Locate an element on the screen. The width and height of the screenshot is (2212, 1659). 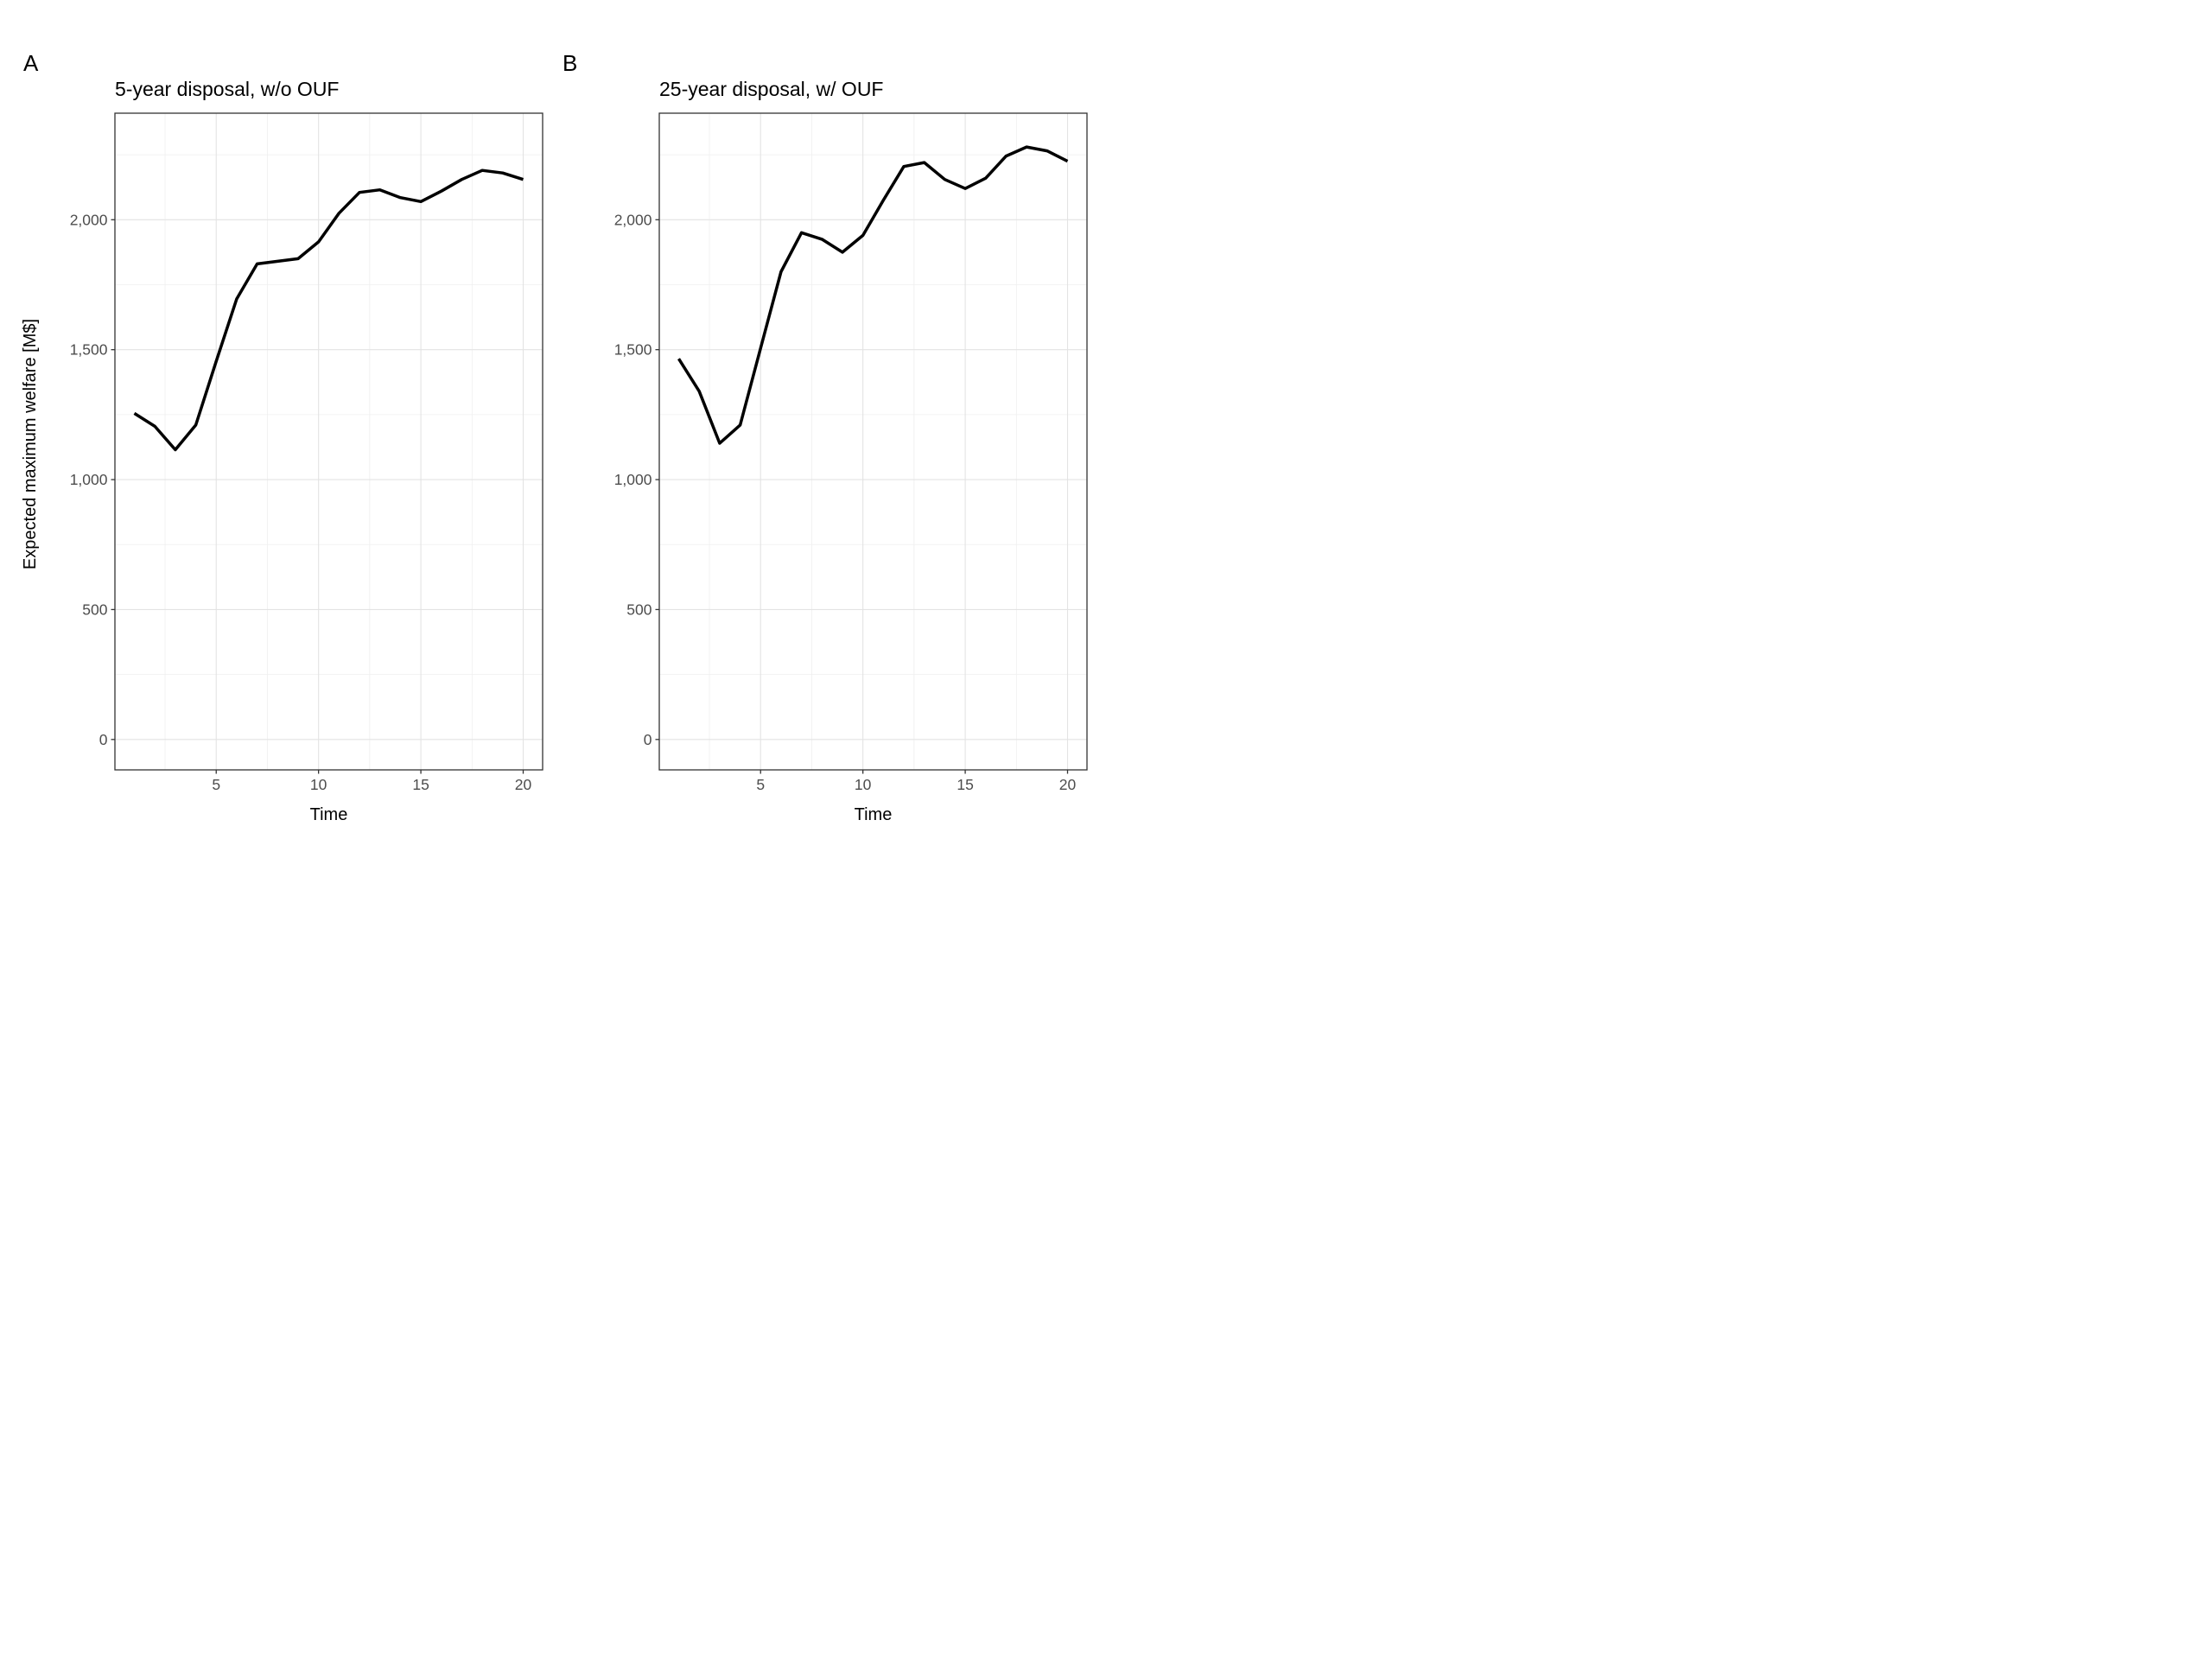
y-axis-title: Expected maximum welfare [M$] is located at coordinates (31, 444).